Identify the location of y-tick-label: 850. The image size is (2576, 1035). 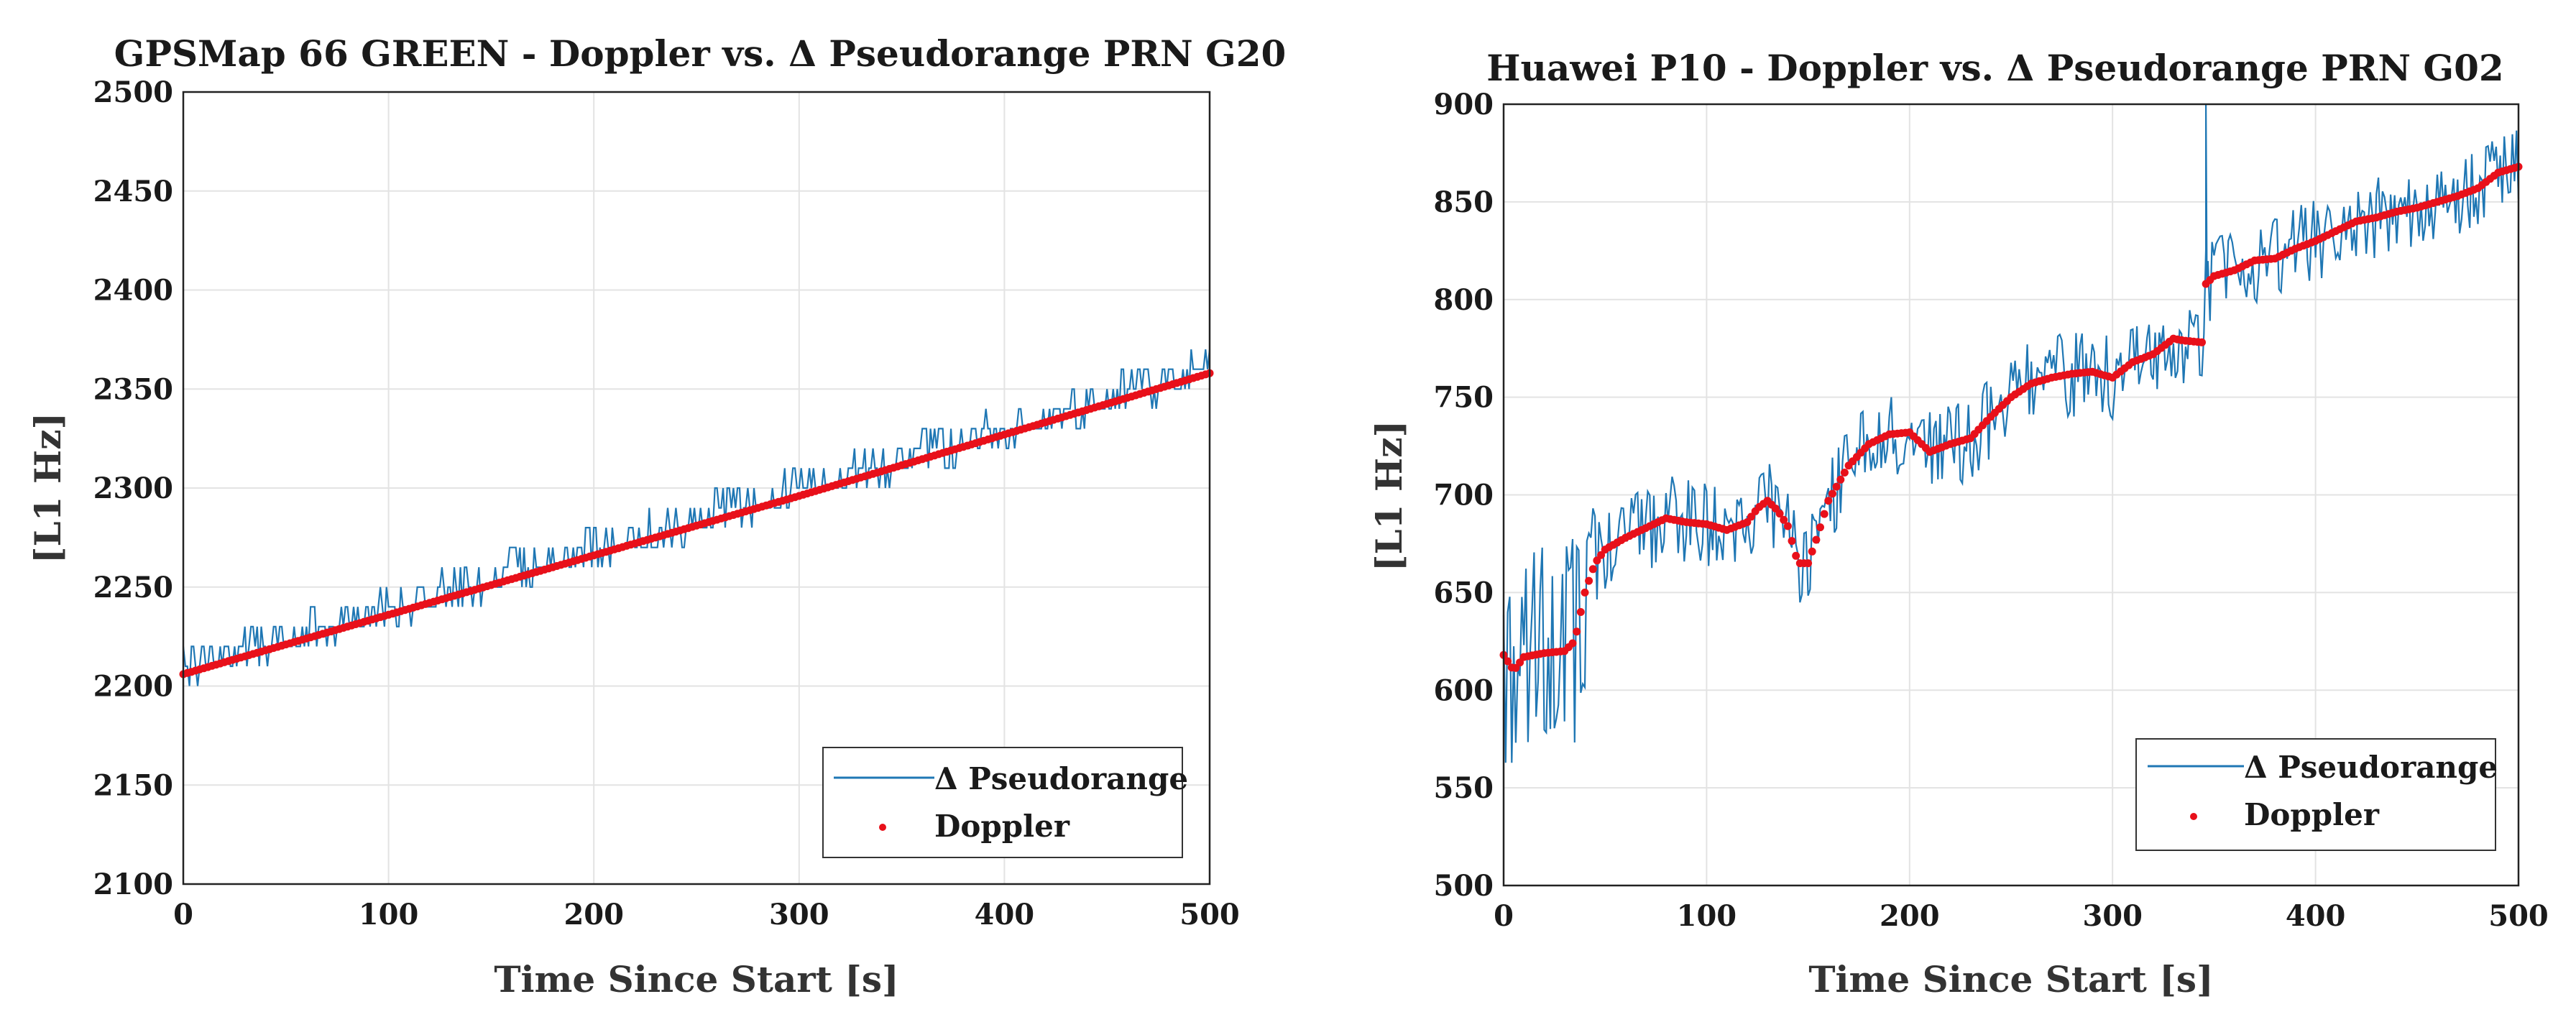
(1464, 202).